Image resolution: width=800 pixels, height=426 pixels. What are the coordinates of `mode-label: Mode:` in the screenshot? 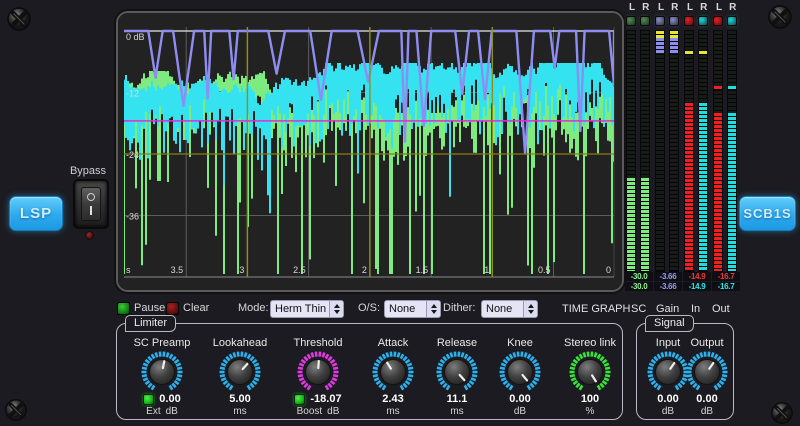 It's located at (253, 308).